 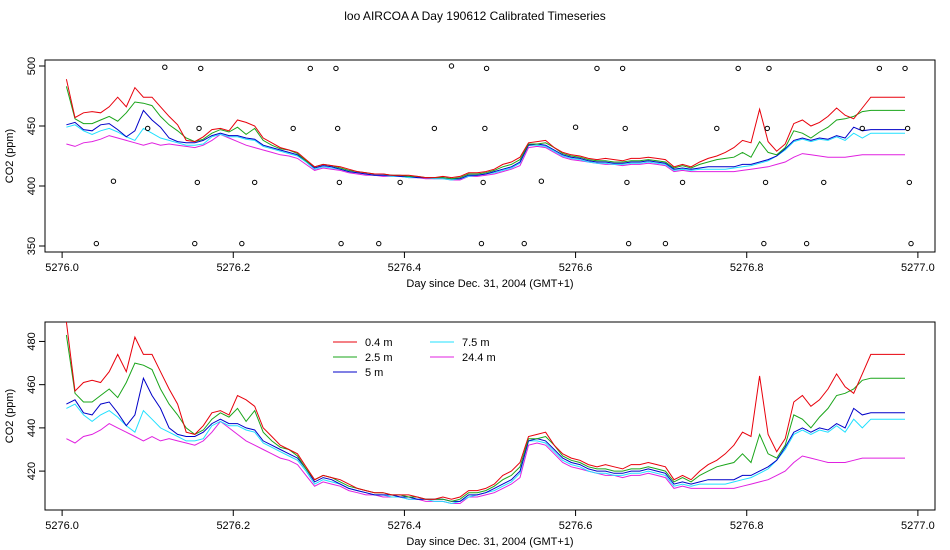 What do you see at coordinates (32, 471) in the screenshot?
I see `y-tick-label: 420` at bounding box center [32, 471].